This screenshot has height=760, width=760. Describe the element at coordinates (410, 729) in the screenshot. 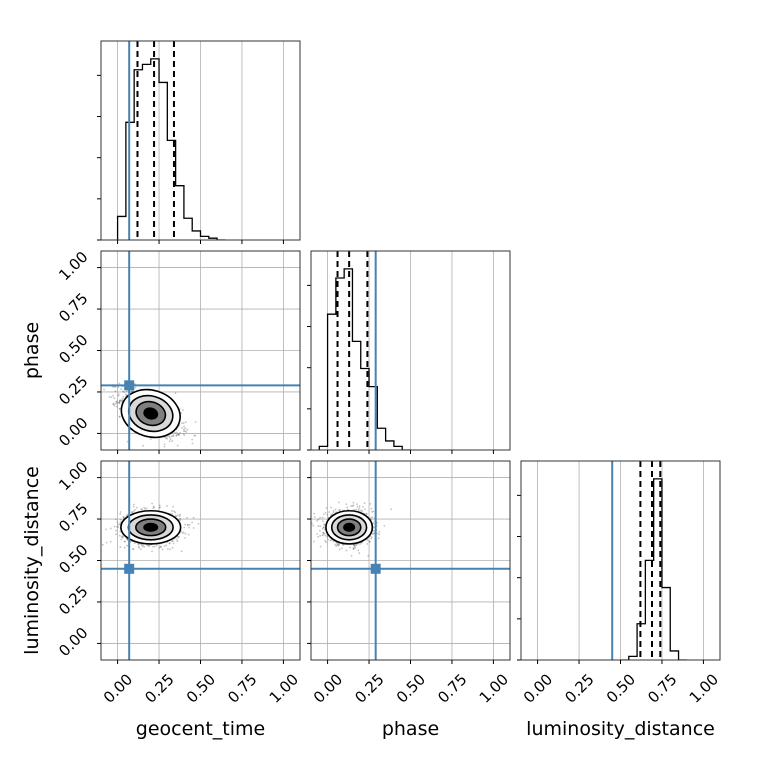

I see `xlabel-phase: phase` at that location.